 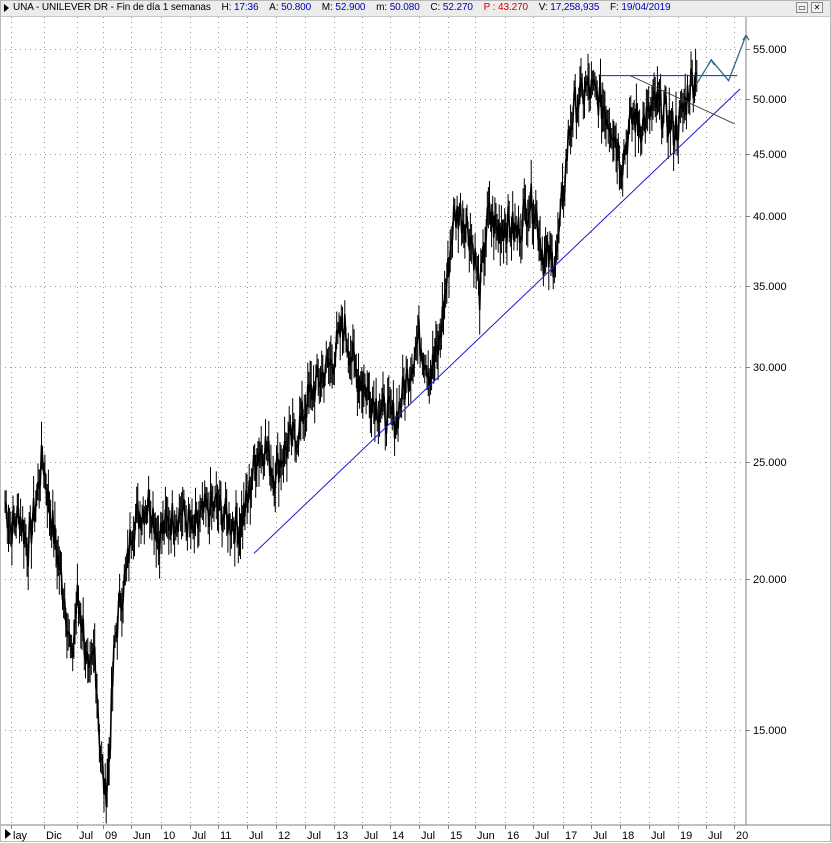 I want to click on x-tick-label: 19, so click(x=686, y=836).